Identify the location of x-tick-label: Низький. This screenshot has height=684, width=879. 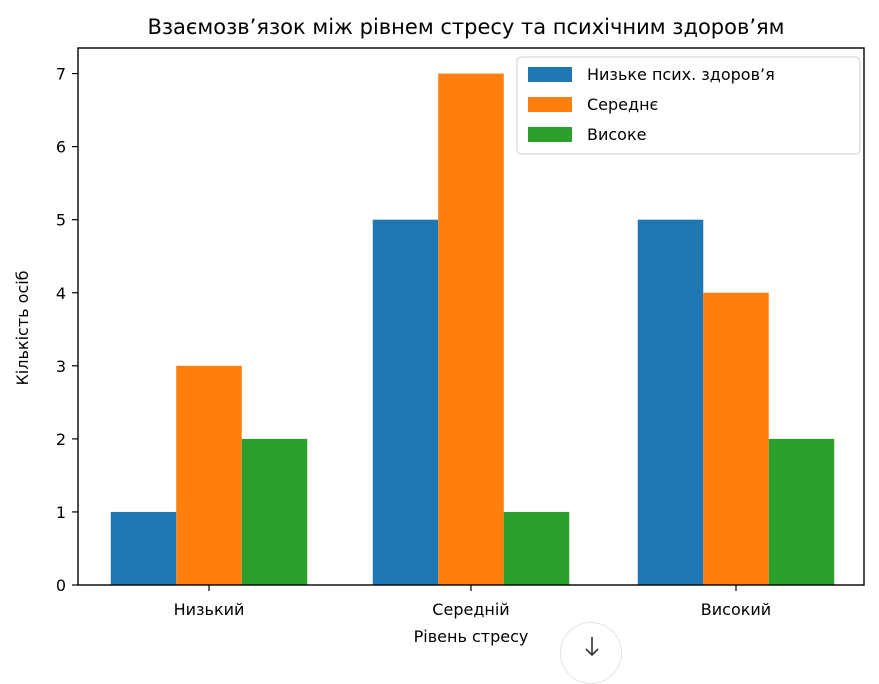
(209, 609).